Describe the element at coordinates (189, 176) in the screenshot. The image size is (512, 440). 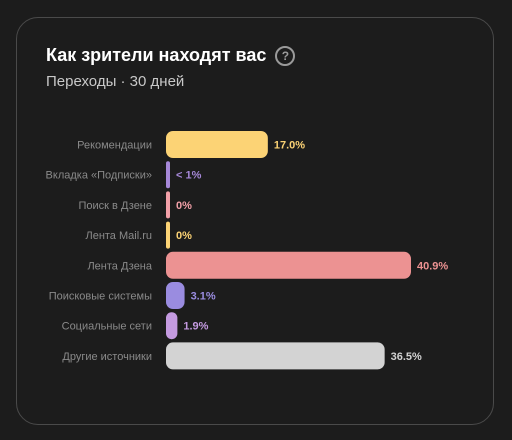
I see `value-label: < 1%` at that location.